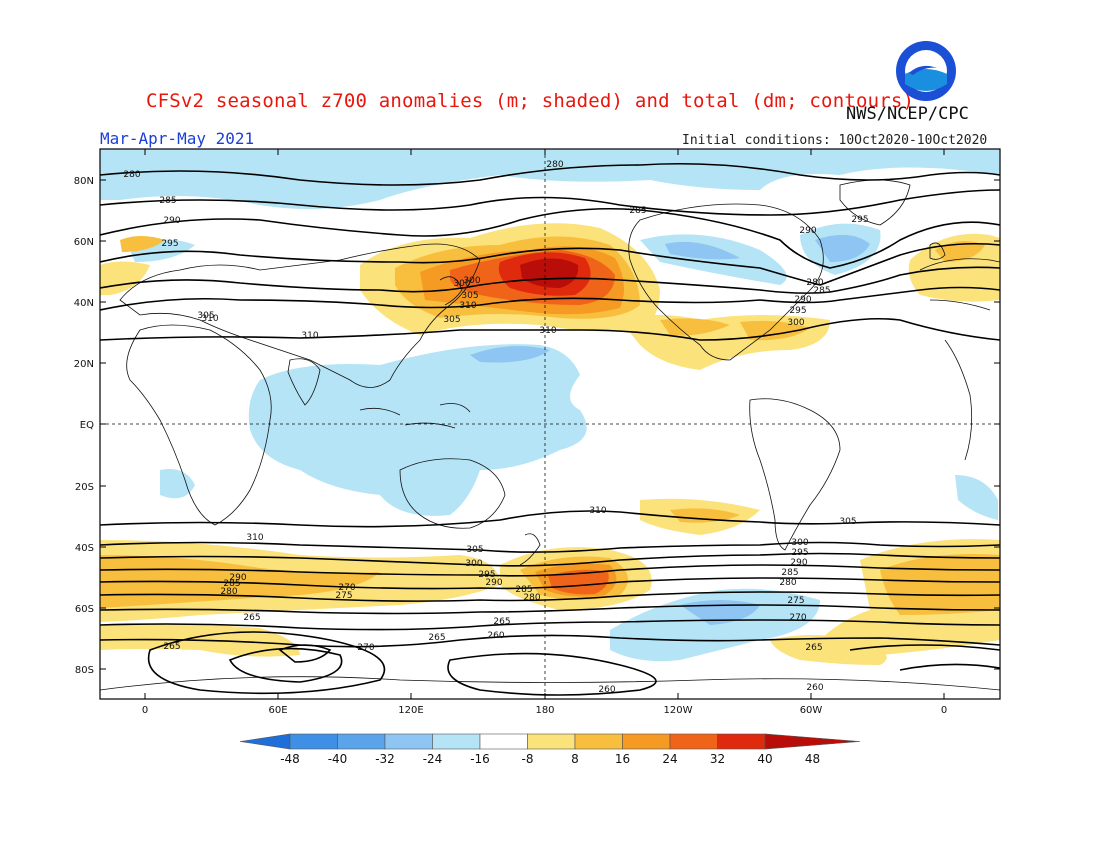 The width and height of the screenshot is (1100, 850). What do you see at coordinates (84, 609) in the screenshot?
I see `lat-label: 60S` at bounding box center [84, 609].